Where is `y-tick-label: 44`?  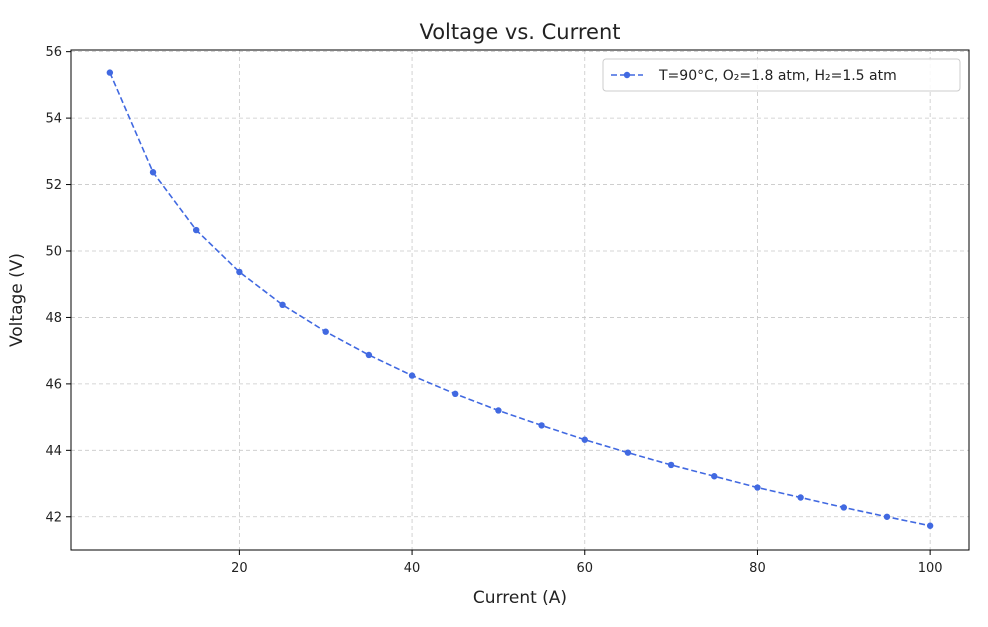 y-tick-label: 44 is located at coordinates (53, 451).